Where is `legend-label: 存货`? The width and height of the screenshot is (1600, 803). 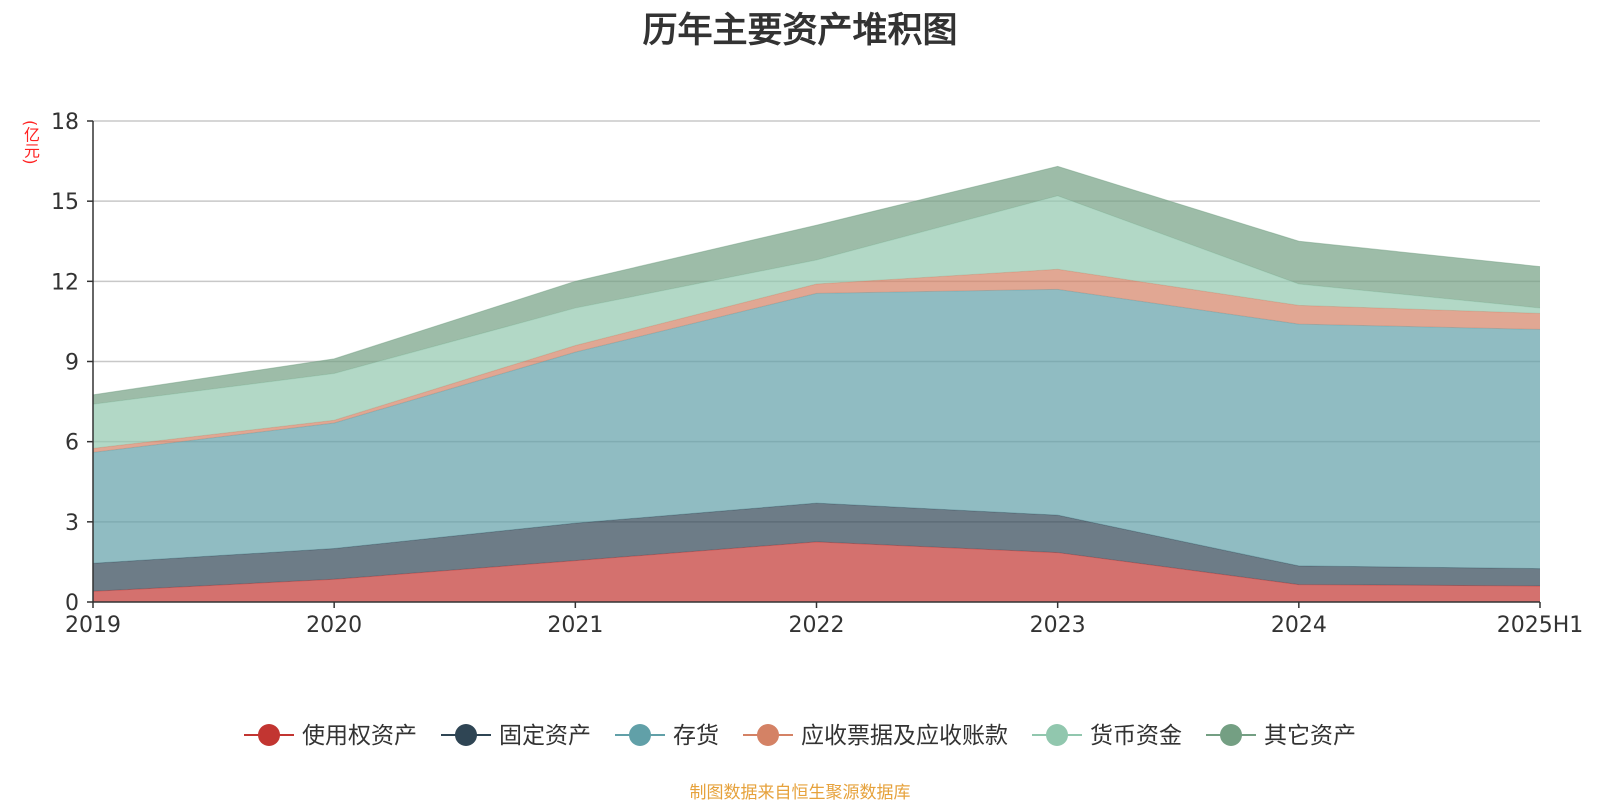 legend-label: 存货 is located at coordinates (696, 736).